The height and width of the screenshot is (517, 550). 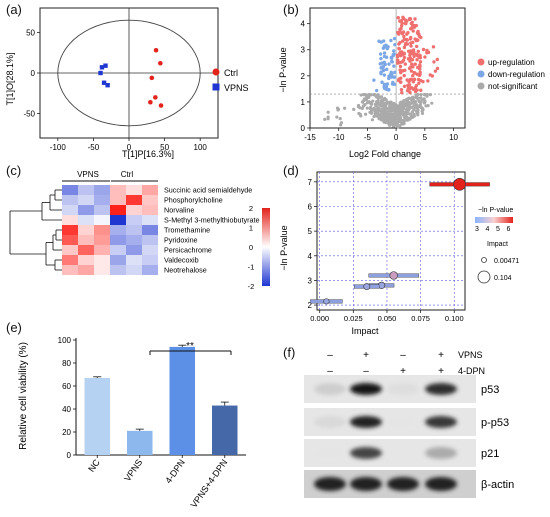 What do you see at coordinates (339, 137) in the screenshot?
I see `b-xtick-label: -10` at bounding box center [339, 137].